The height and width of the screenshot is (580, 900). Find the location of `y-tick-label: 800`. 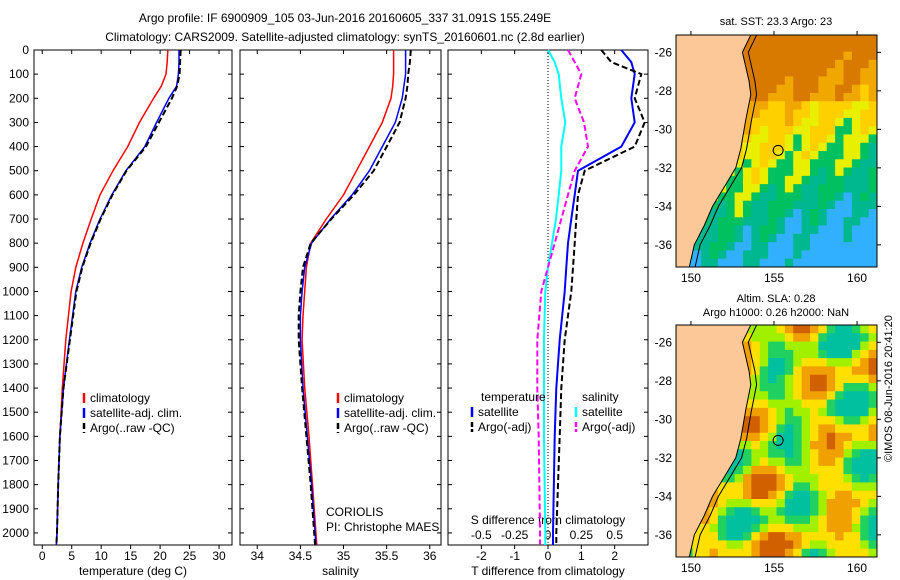

y-tick-label: 800 is located at coordinates (19, 243).